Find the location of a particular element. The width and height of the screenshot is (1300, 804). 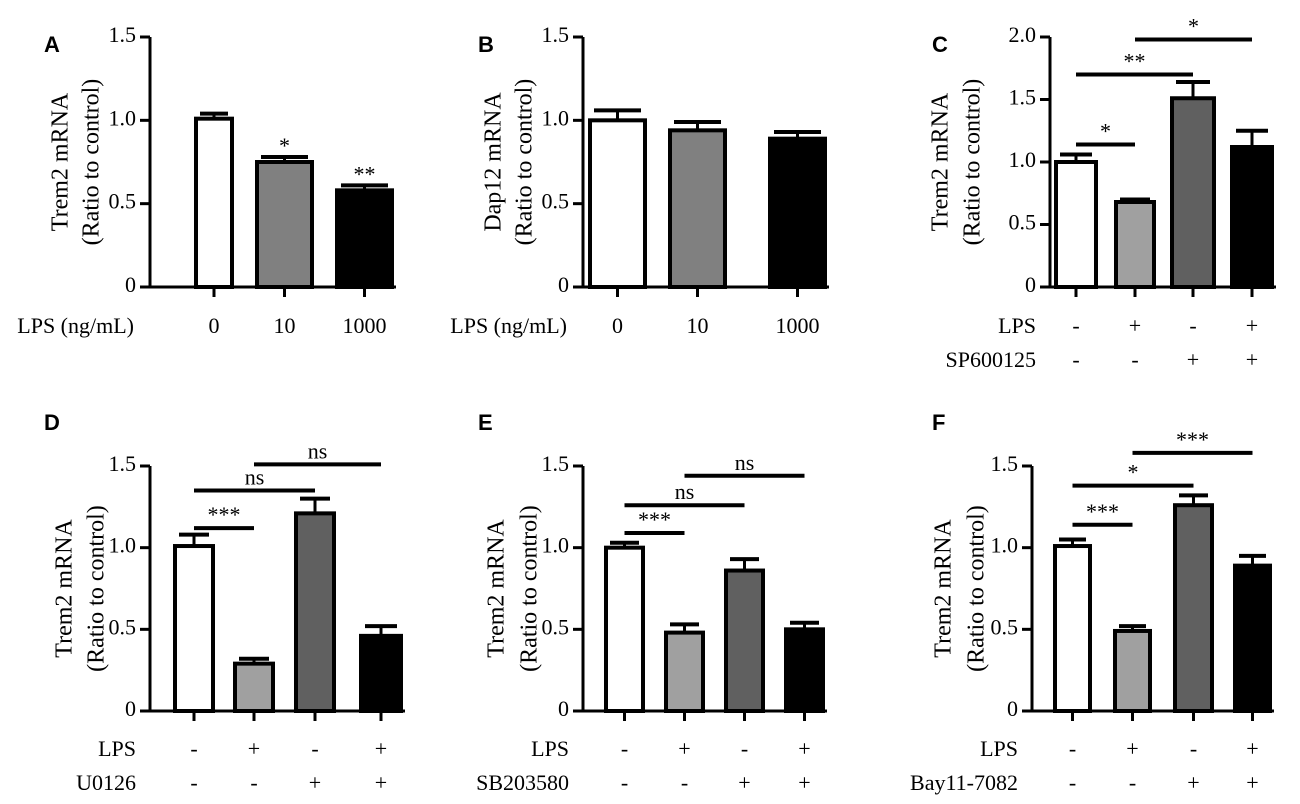

x-tick-label: 1000 is located at coordinates (798, 325).